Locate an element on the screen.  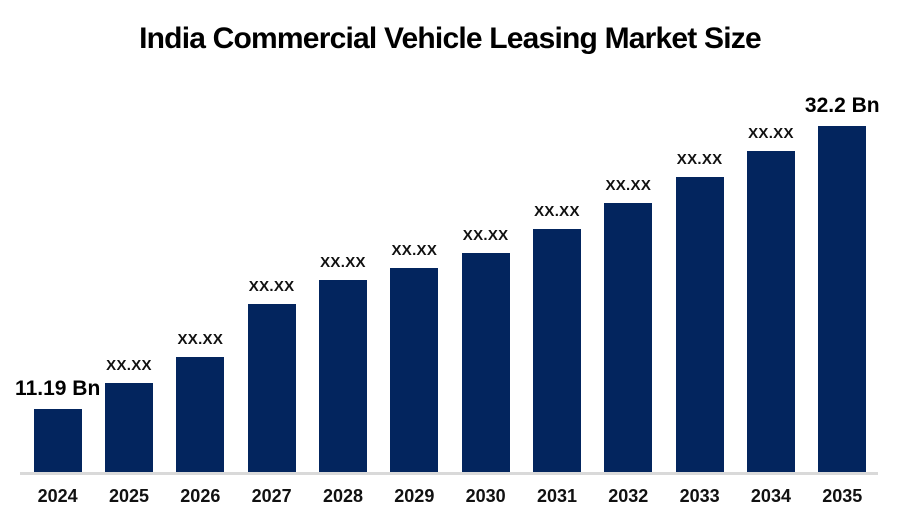
bar-2032 is located at coordinates (628, 338).